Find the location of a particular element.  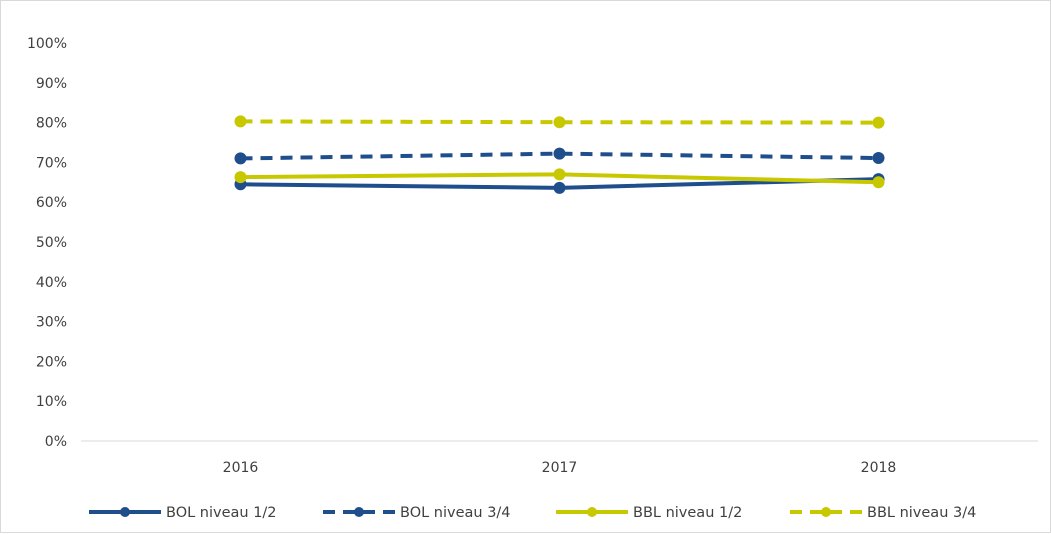

y-tick-label: 100% is located at coordinates (47, 44).